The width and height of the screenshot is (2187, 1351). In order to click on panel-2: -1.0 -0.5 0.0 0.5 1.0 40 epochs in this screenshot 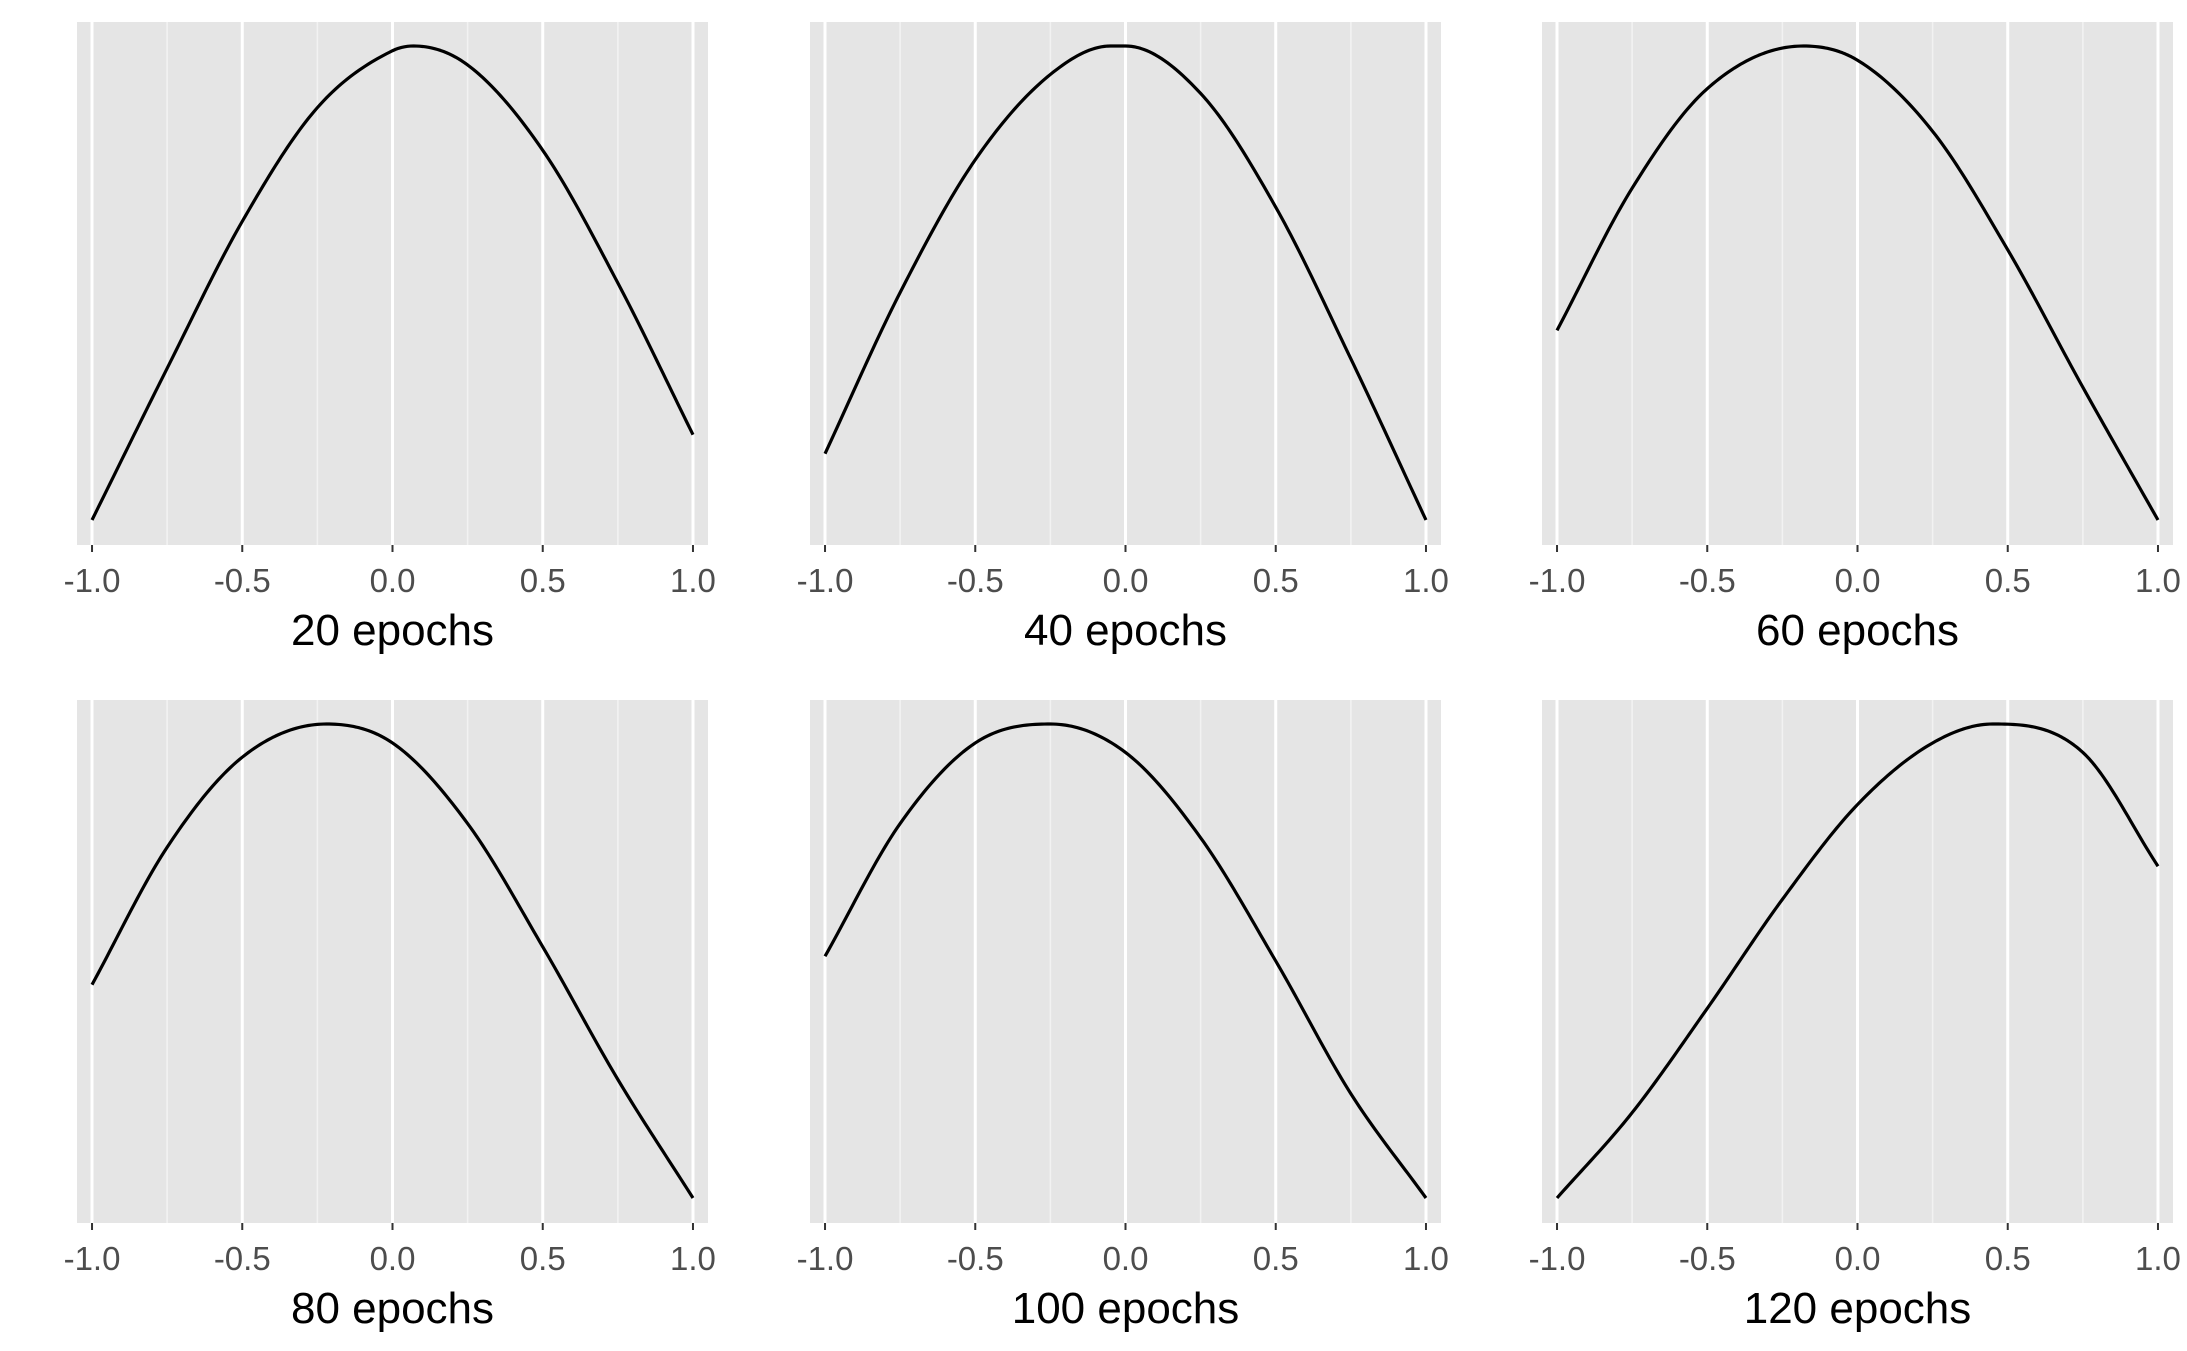, I will do `click(1123, 338)`.